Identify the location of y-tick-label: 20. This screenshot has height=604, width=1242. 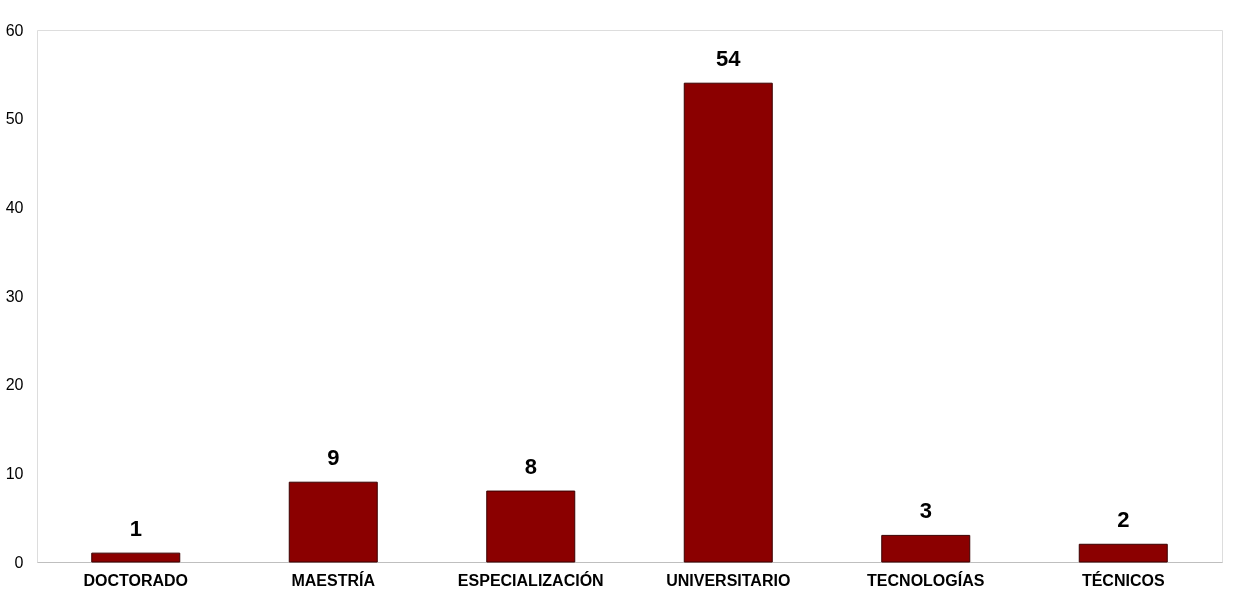
(14, 385).